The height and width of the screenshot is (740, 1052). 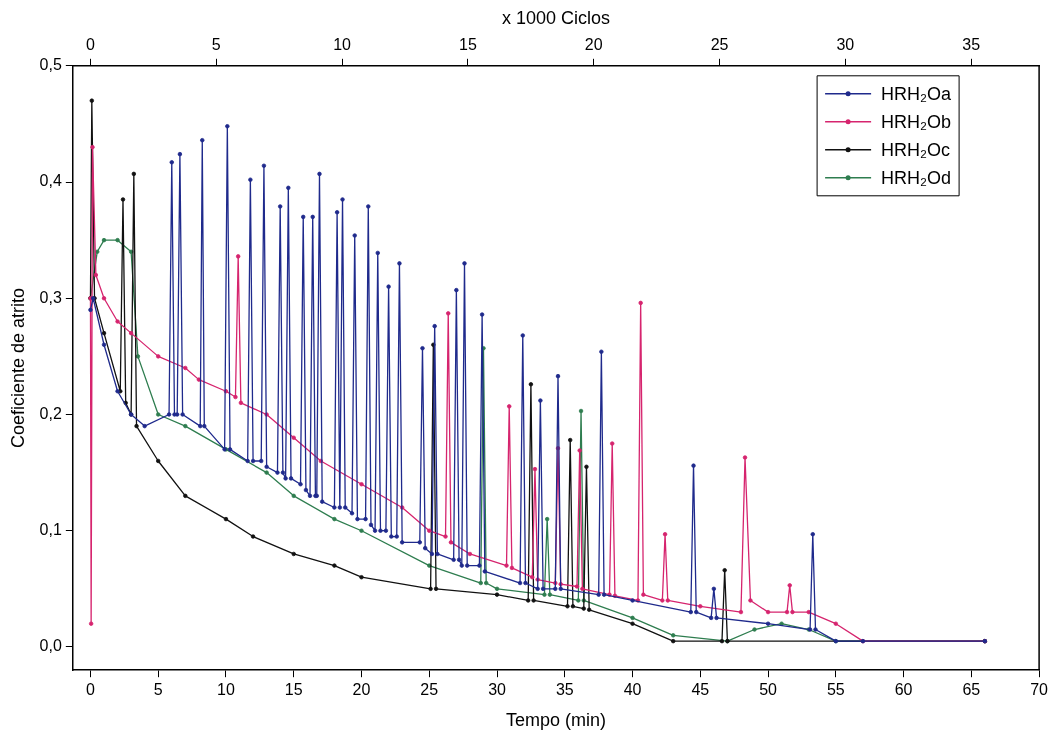 I want to click on x-tick-label: 40, so click(x=632, y=690).